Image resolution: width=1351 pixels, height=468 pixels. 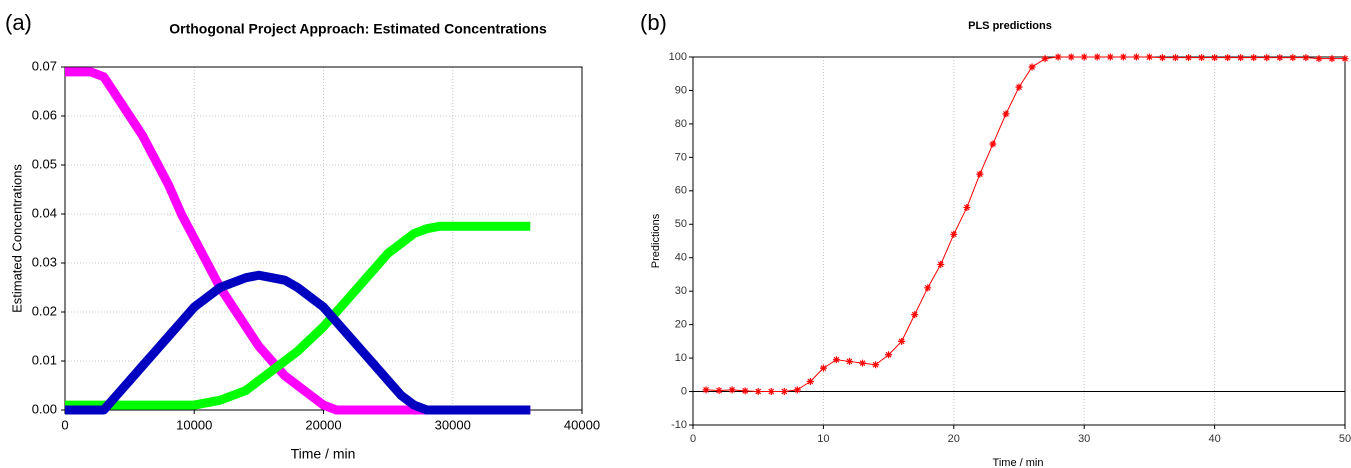 I want to click on y-tick-label: 0.06, so click(x=44, y=114).